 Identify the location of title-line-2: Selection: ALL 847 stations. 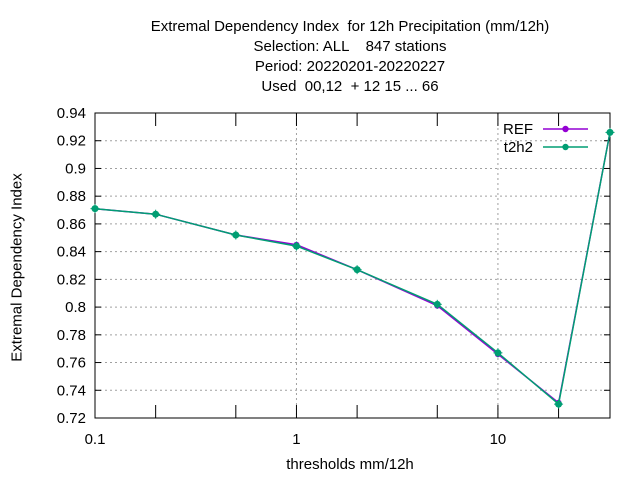
(350, 46).